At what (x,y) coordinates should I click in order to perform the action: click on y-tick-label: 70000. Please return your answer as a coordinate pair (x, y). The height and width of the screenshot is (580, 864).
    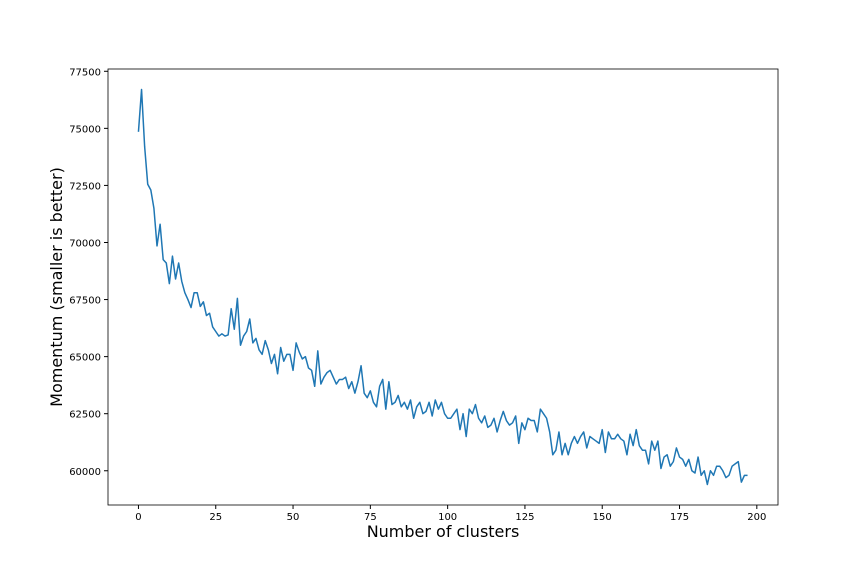
    Looking at the image, I should click on (85, 243).